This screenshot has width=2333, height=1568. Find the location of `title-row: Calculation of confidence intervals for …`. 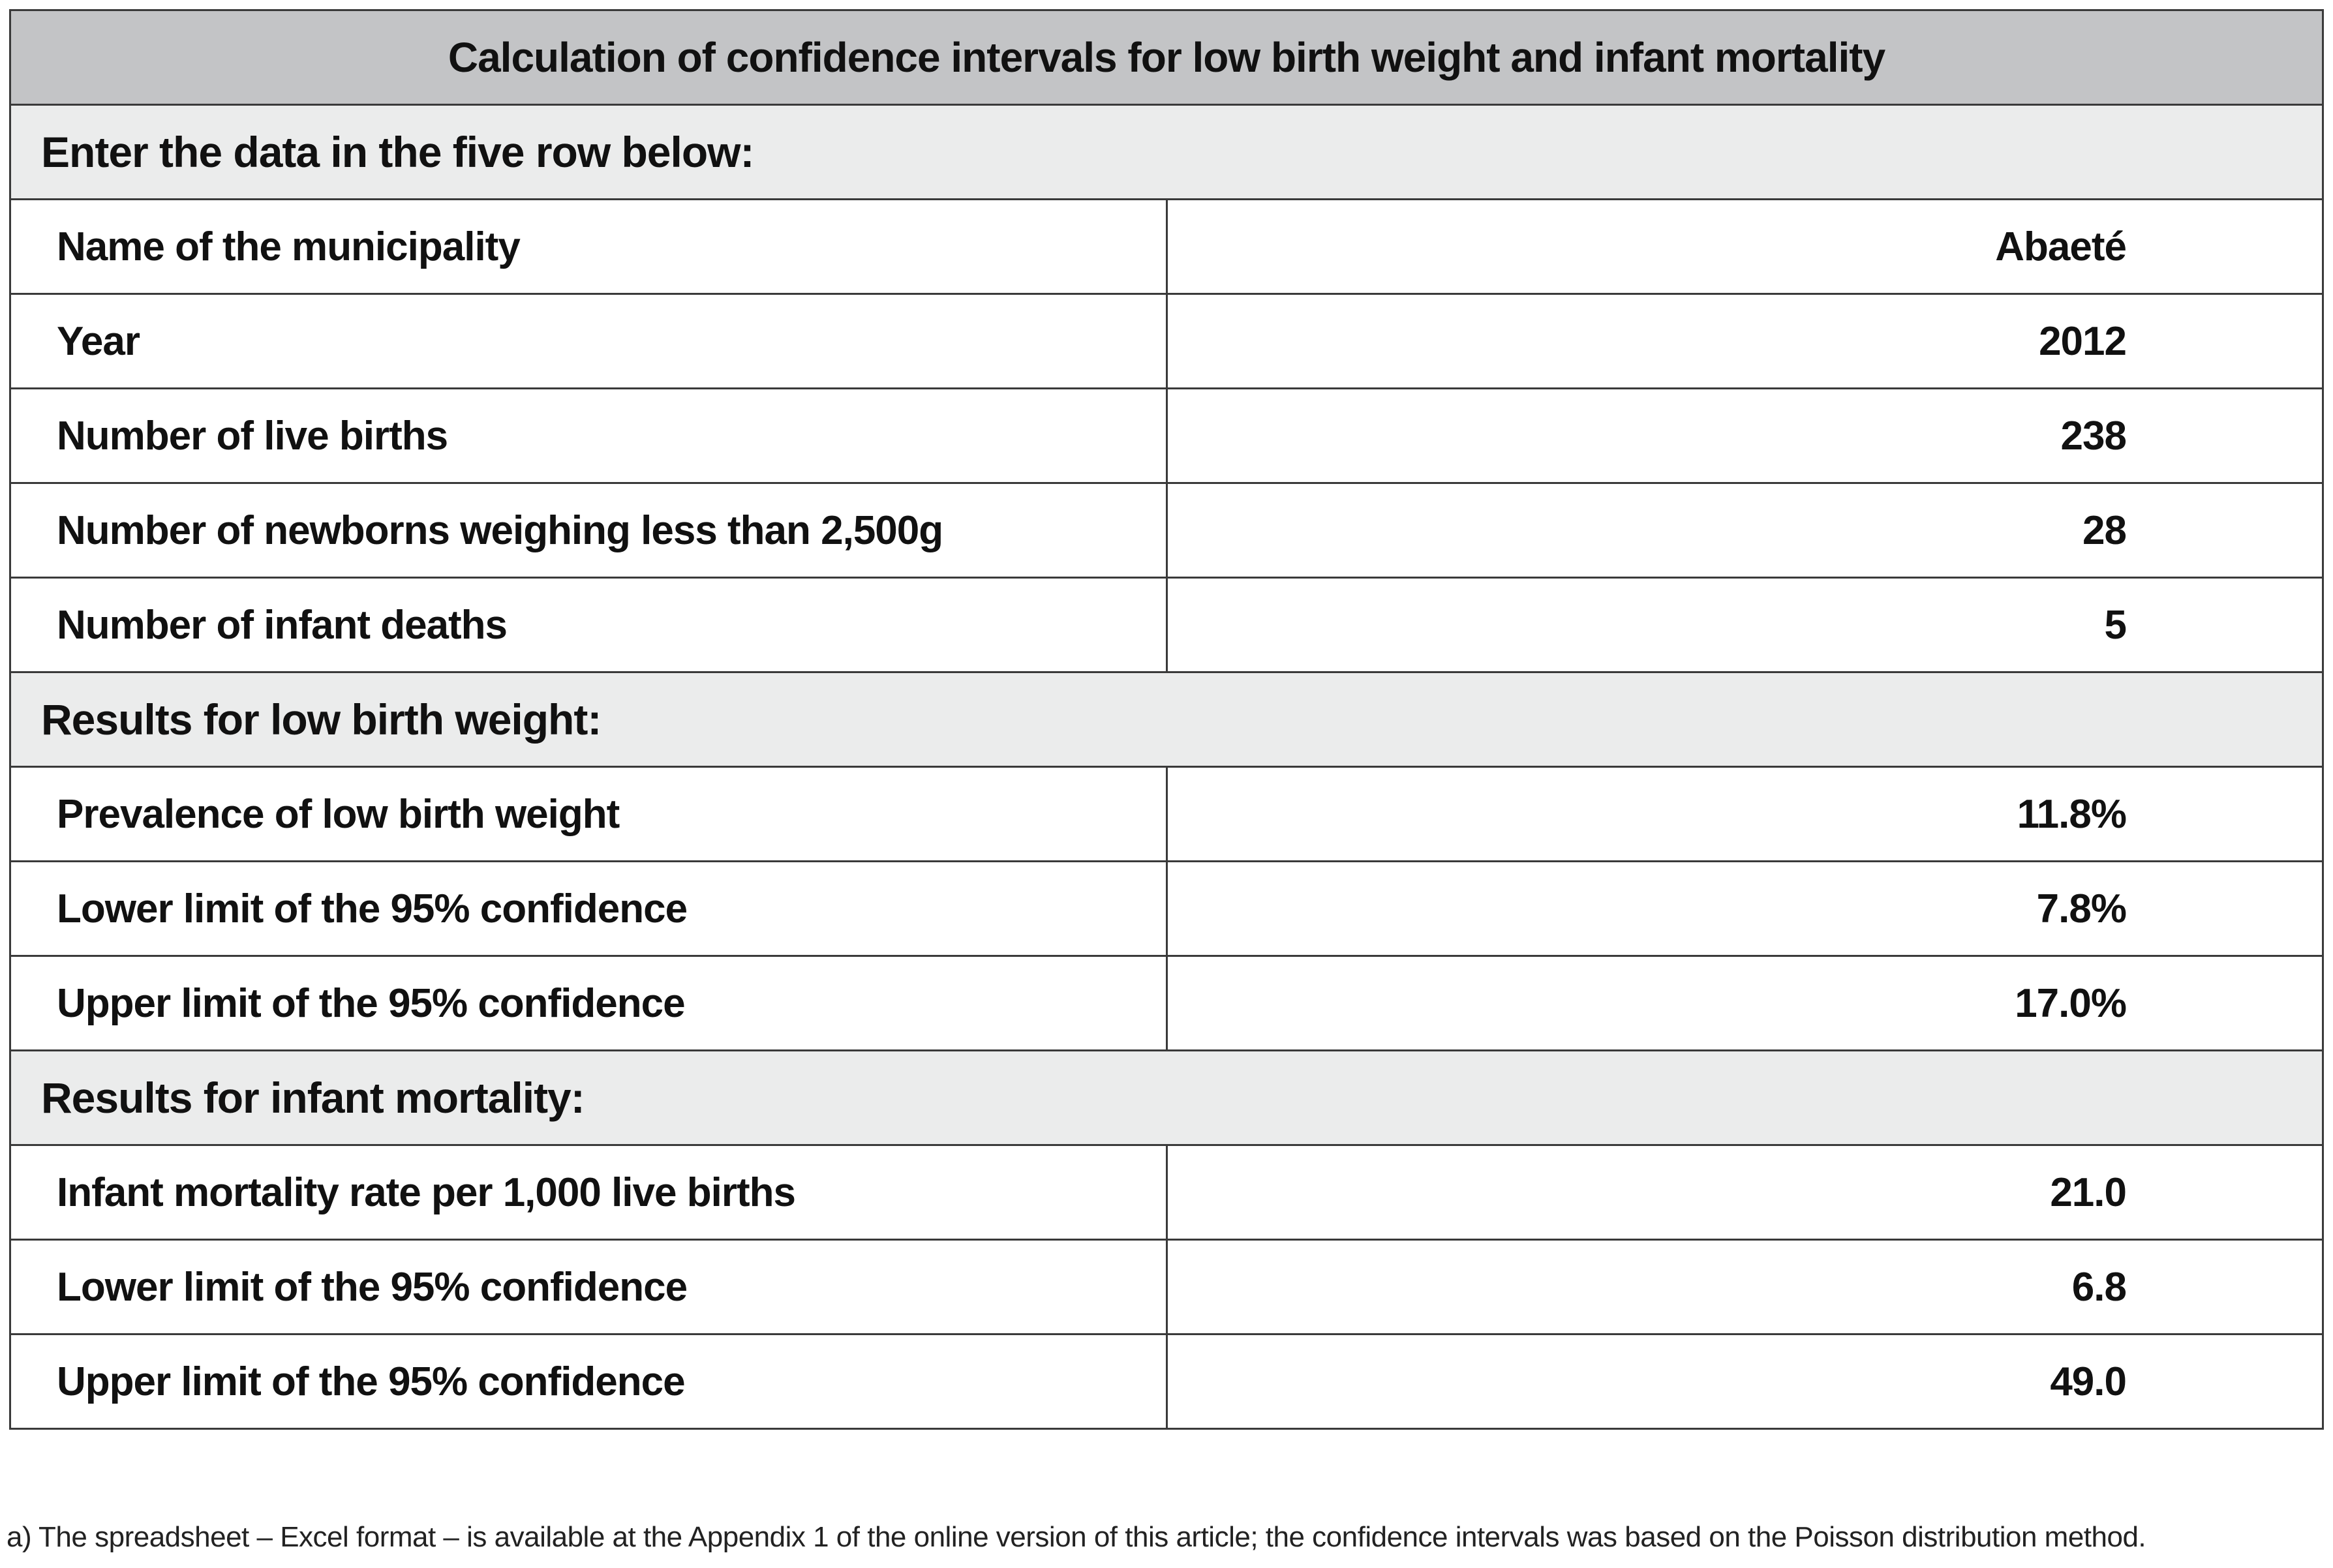

title-row: Calculation of confidence intervals for … is located at coordinates (1166, 57).